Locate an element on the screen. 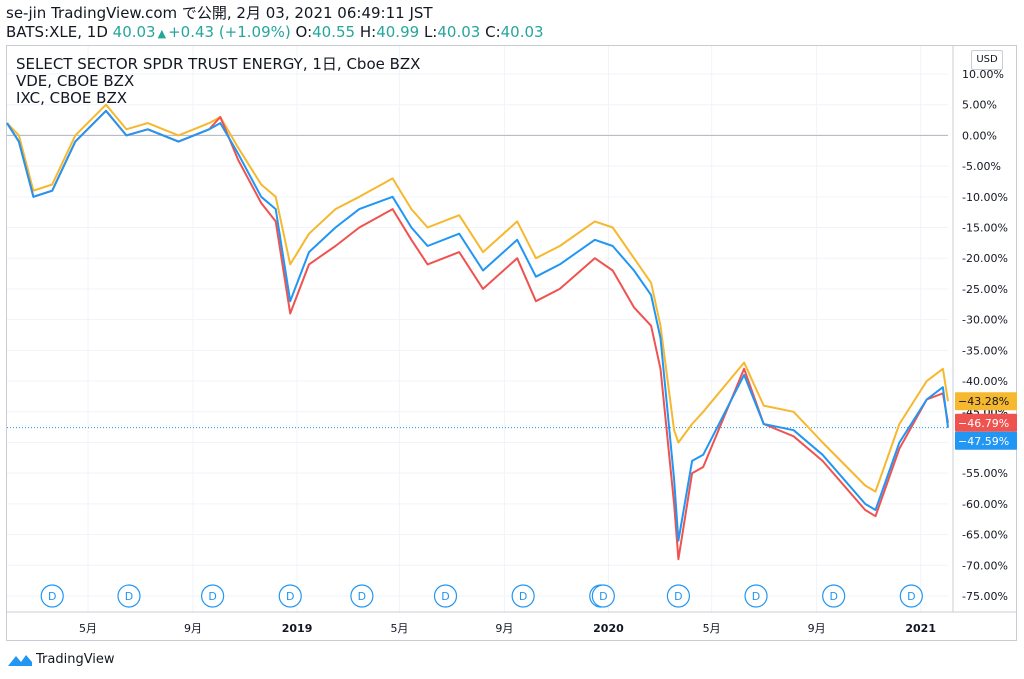 The image size is (1024, 679). legend-compare-ixc: IXC, CBOE BZX is located at coordinates (72, 98).